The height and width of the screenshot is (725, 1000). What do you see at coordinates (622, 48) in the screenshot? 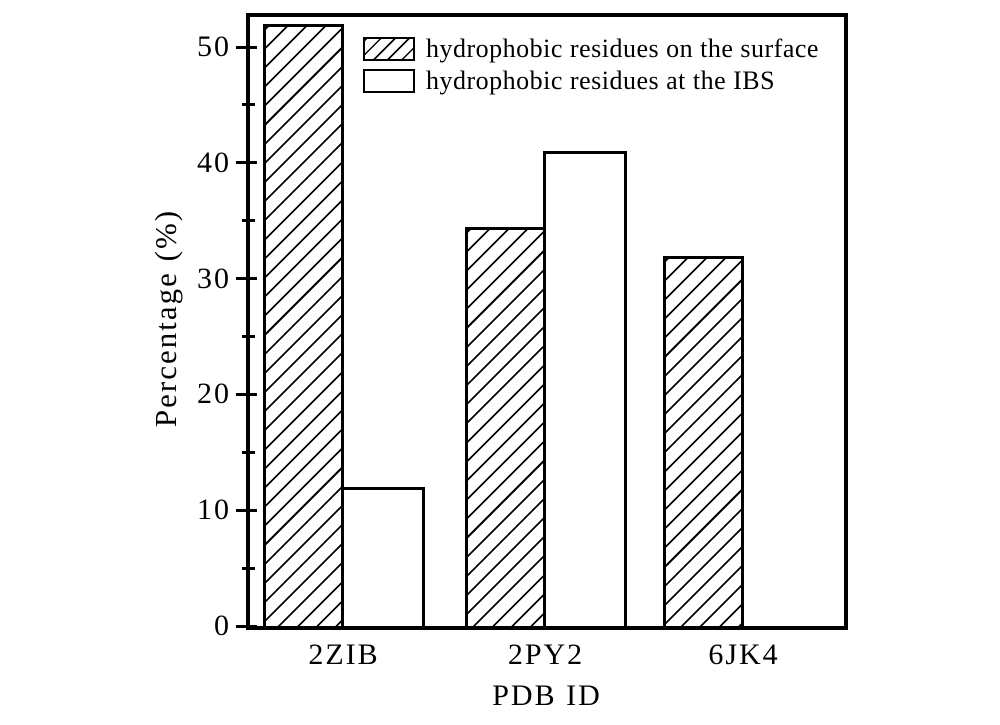
I see `legend-label: hydrophobic residues on the surface` at bounding box center [622, 48].